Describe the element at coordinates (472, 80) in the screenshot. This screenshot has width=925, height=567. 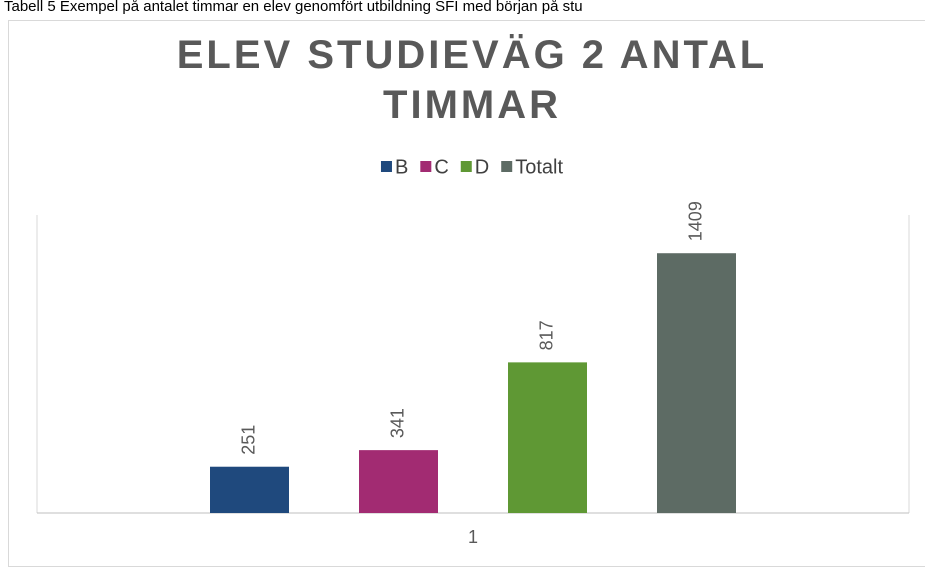
I see `chart-title: ELEV STUDIEVÄG 2 ANTAL TIMMAR` at that location.